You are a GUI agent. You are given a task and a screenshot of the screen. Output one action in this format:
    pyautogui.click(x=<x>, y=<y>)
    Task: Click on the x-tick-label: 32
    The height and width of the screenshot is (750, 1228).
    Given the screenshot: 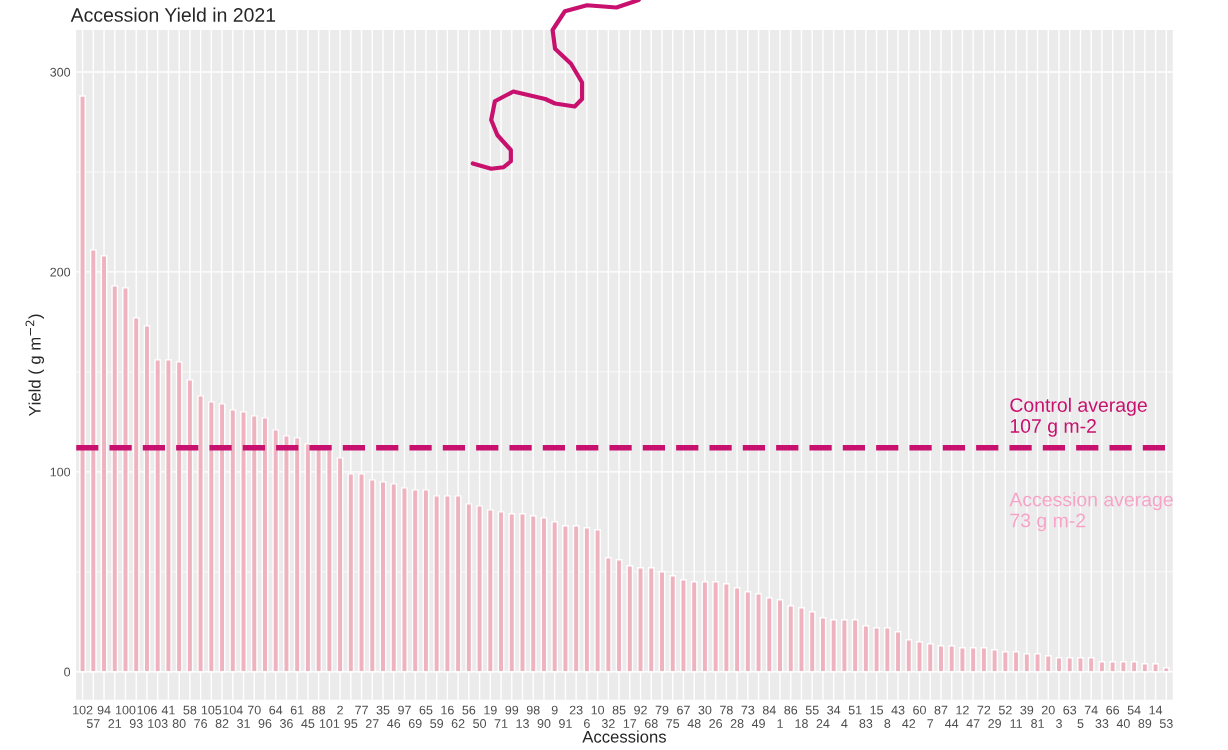 What is the action you would take?
    pyautogui.click(x=608, y=723)
    